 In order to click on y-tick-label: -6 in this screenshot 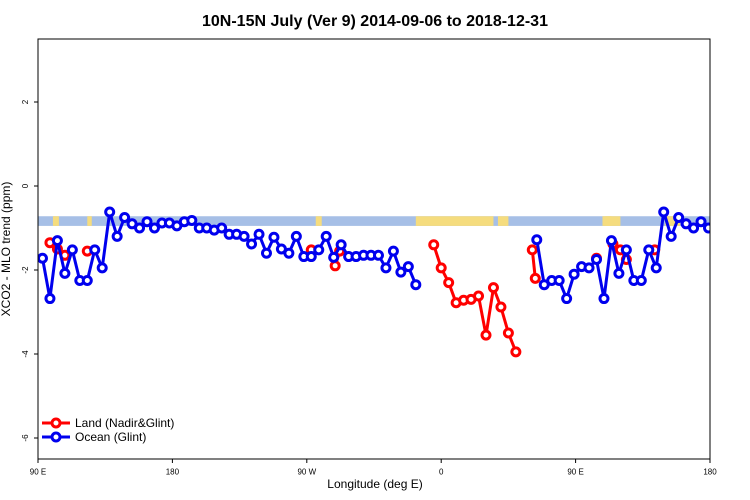, I will do `click(25, 438)`.